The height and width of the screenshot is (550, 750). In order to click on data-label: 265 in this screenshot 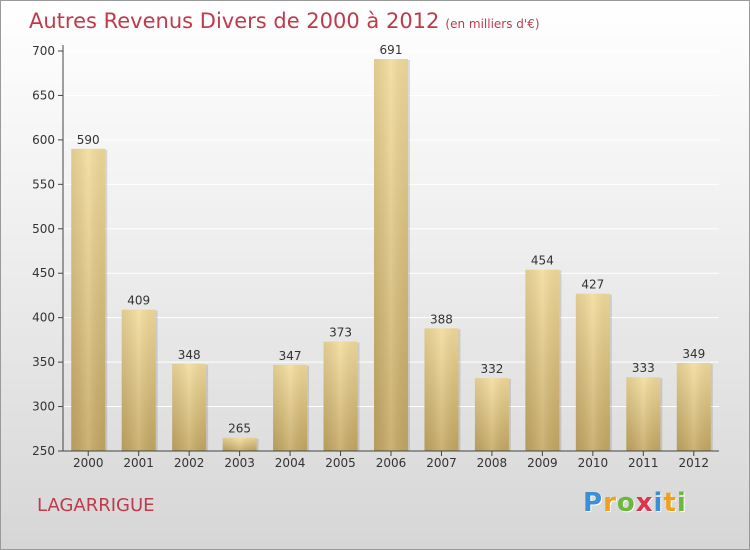, I will do `click(239, 429)`.